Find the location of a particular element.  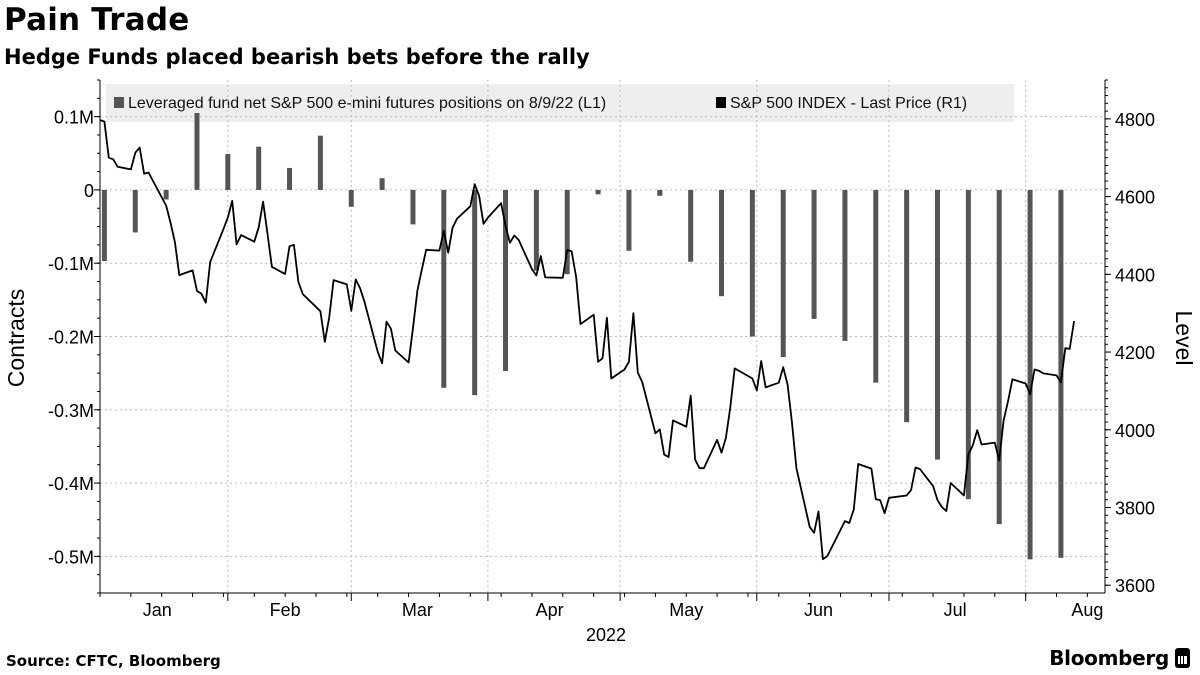

x-month-label: Jul is located at coordinates (955, 610).